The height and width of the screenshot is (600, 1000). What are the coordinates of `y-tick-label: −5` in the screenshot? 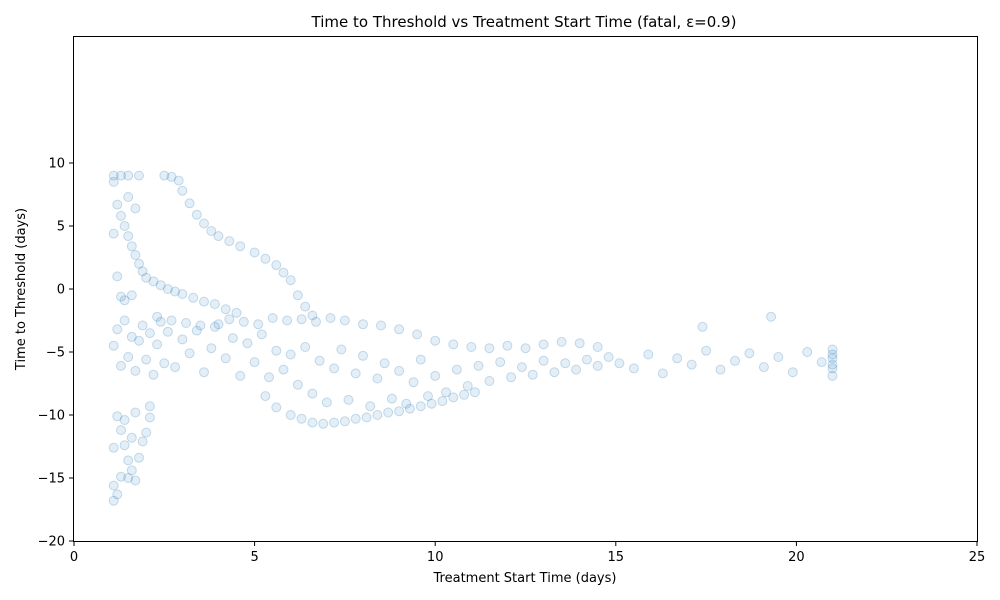 It's located at (55, 353).